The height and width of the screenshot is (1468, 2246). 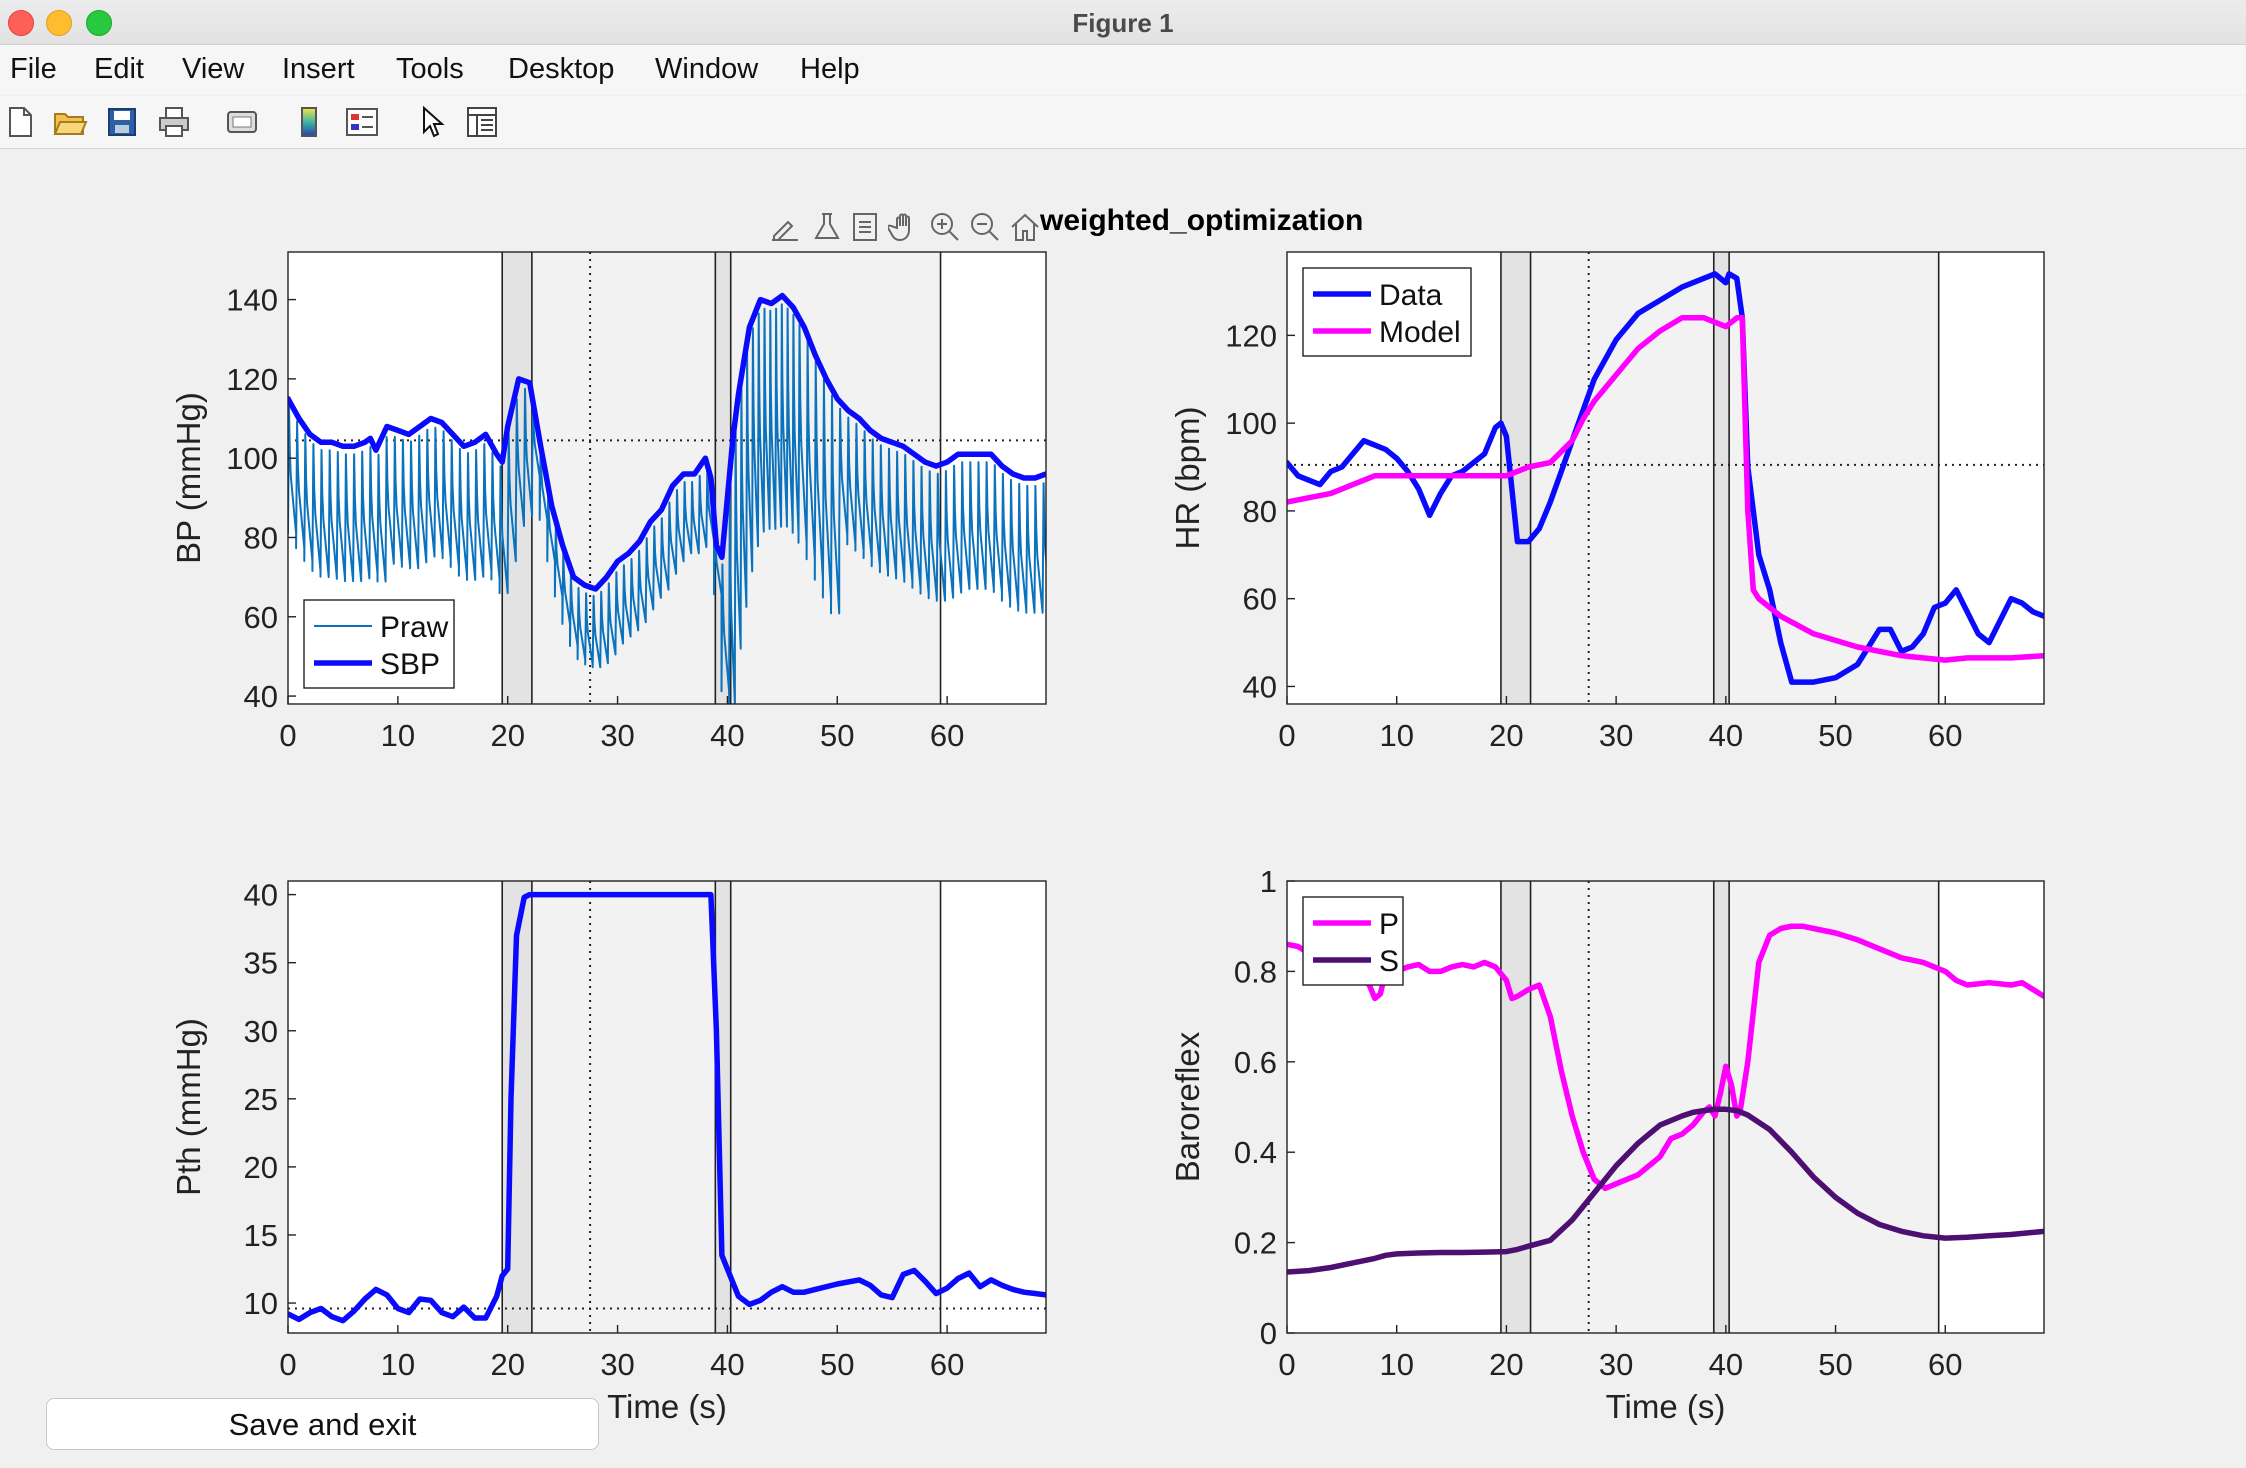 What do you see at coordinates (119, 69) in the screenshot?
I see `menu-edit: Edit` at bounding box center [119, 69].